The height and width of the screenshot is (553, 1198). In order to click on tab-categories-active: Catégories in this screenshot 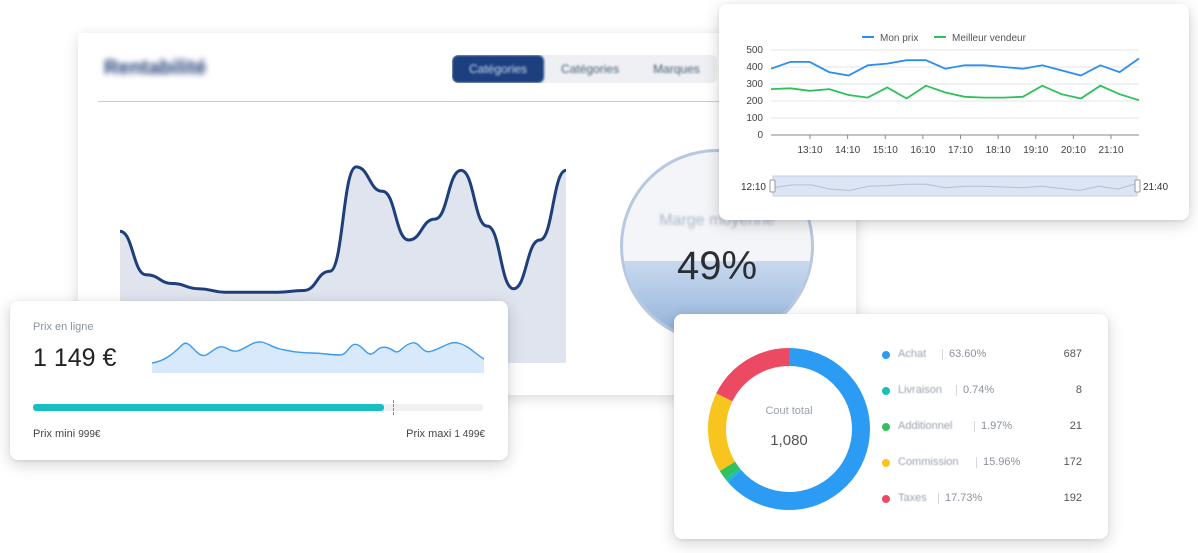, I will do `click(498, 69)`.